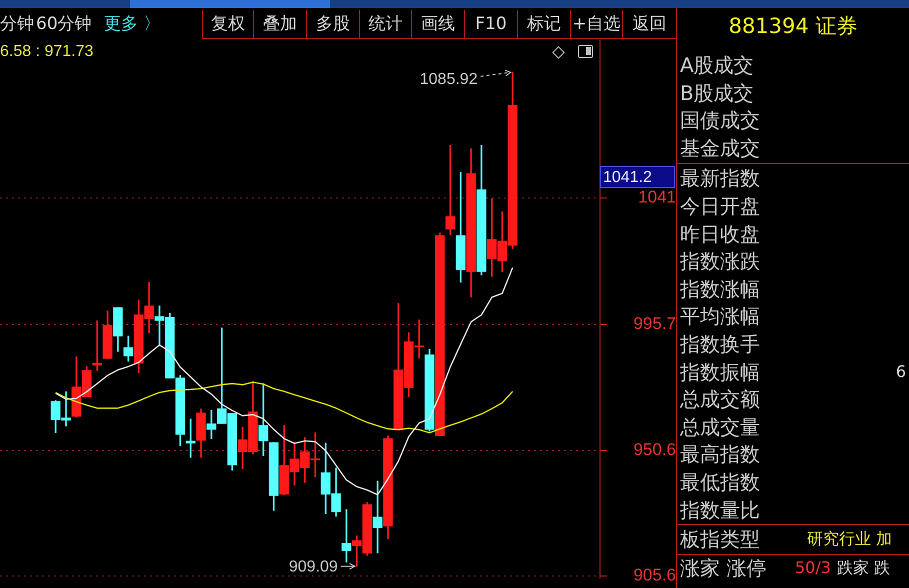  Describe the element at coordinates (849, 539) in the screenshot. I see `text: 研究行业 加` at that location.